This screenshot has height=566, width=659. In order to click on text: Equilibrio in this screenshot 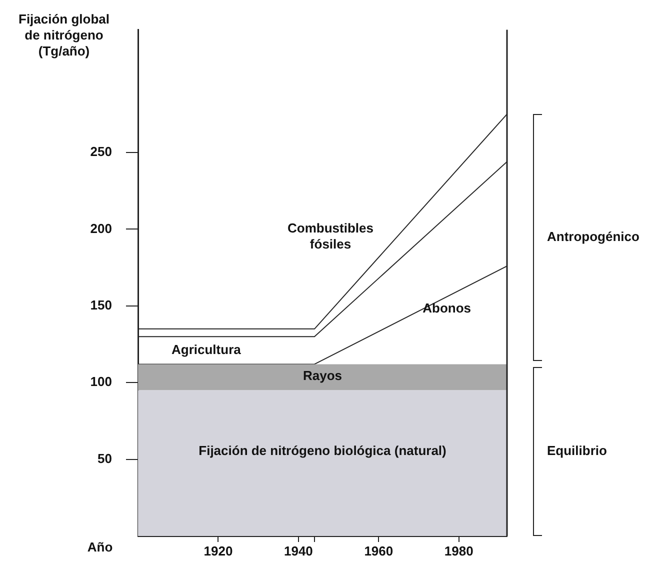, I will do `click(577, 450)`.